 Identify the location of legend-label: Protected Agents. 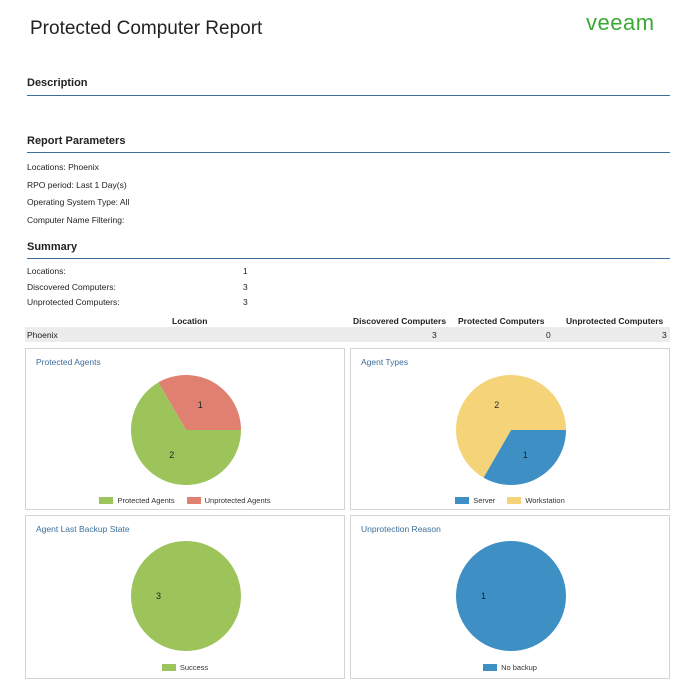
(146, 500).